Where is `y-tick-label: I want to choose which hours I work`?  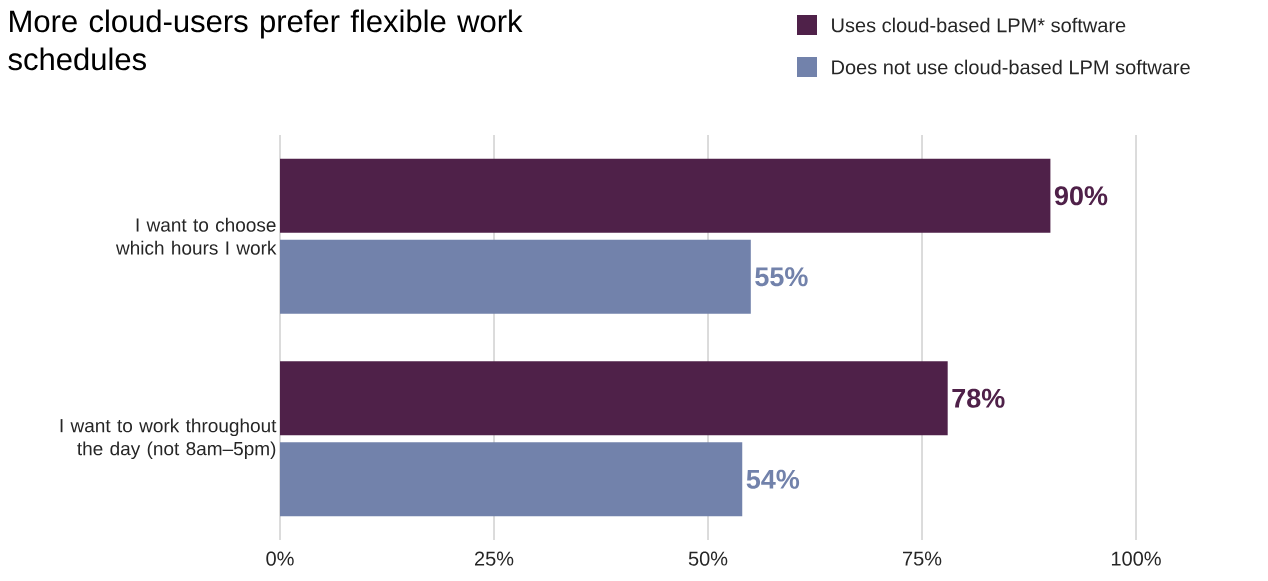
y-tick-label: I want to choose which hours I work is located at coordinates (196, 236).